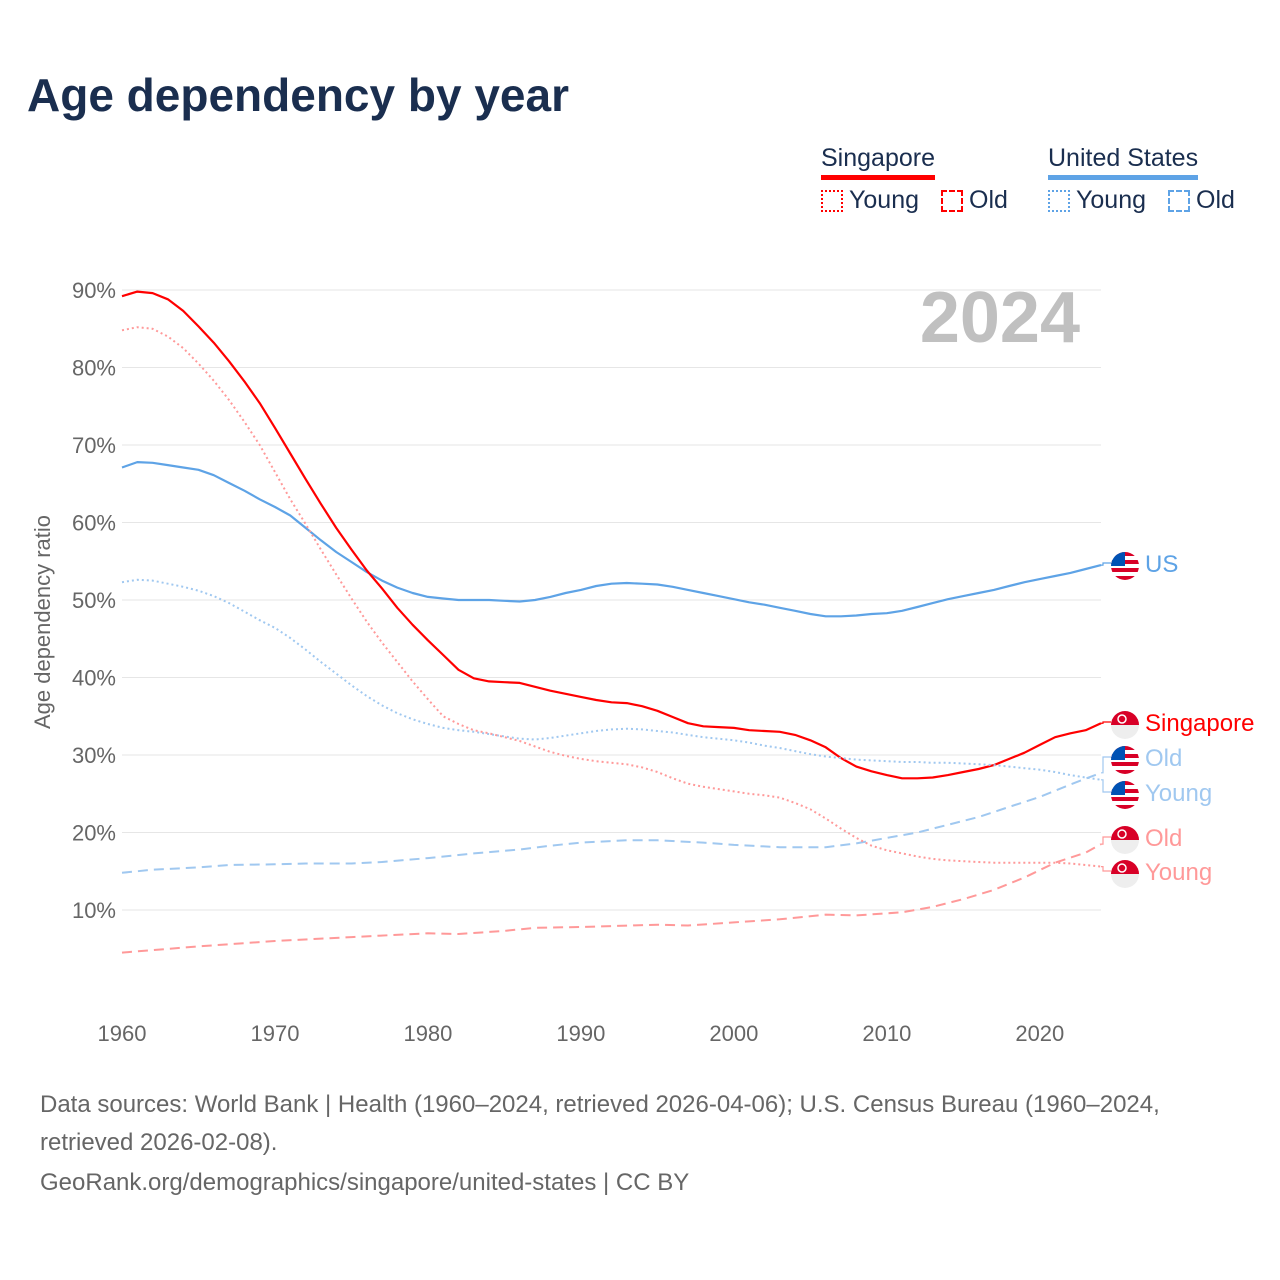 This screenshot has height=1280, width=1280. Describe the element at coordinates (1199, 723) in the screenshot. I see `series-end-label: Singapore` at that location.